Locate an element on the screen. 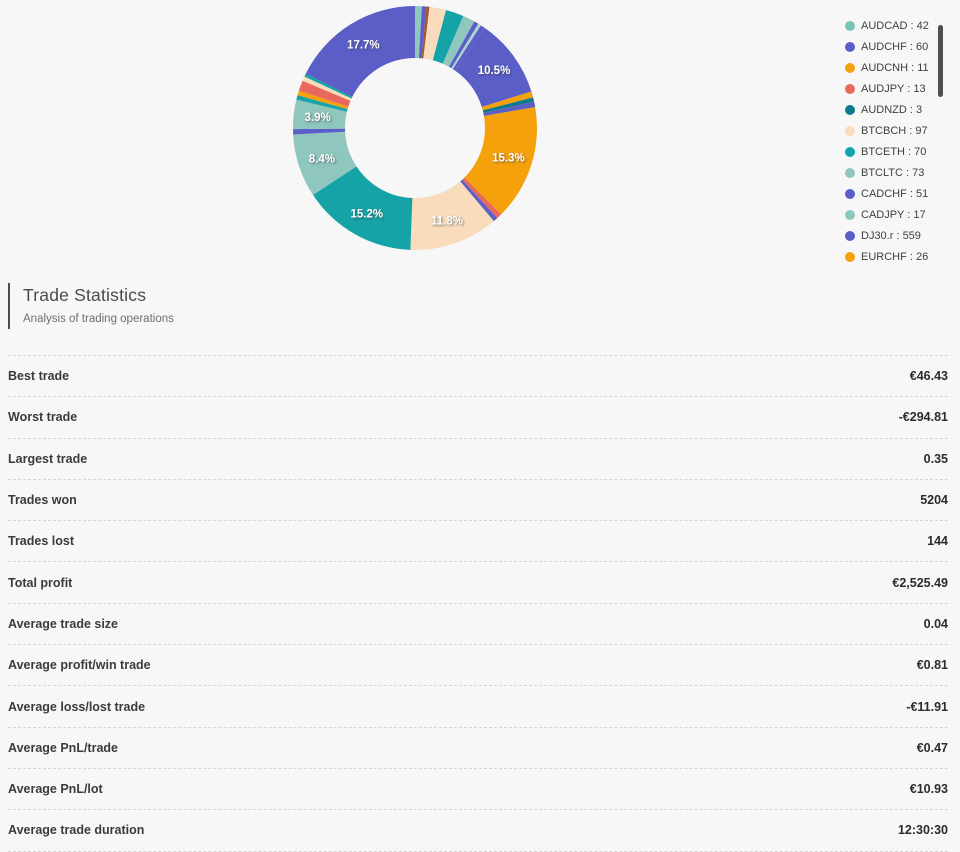 The image size is (960, 852). legend-item: EURCHF : 26 is located at coordinates (895, 257).